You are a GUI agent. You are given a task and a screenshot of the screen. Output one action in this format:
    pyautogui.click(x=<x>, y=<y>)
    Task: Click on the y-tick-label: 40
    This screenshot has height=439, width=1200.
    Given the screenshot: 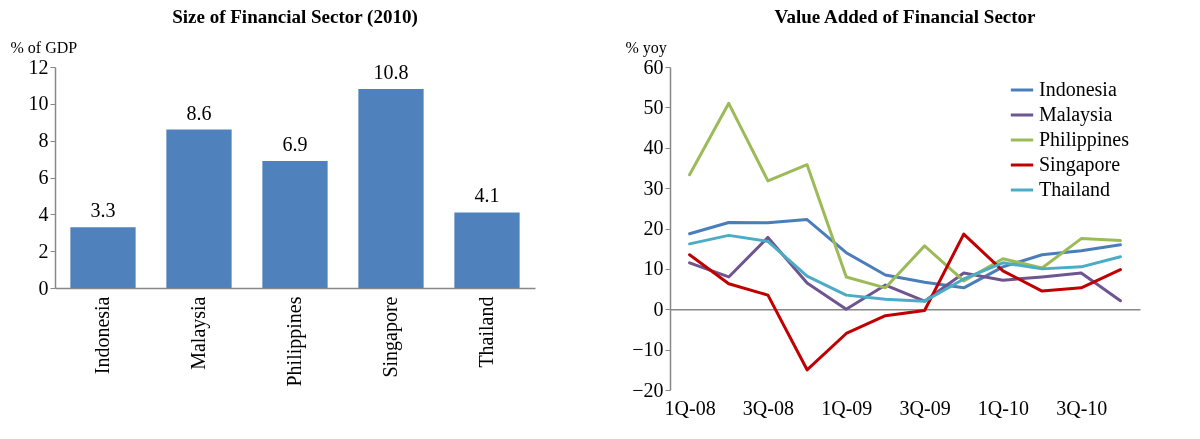 What is the action you would take?
    pyautogui.click(x=653, y=147)
    